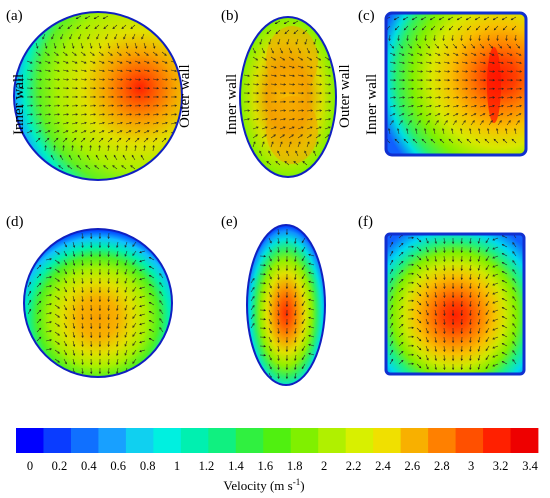  What do you see at coordinates (249, 440) in the screenshot?
I see `colorbar-swatch` at bounding box center [249, 440].